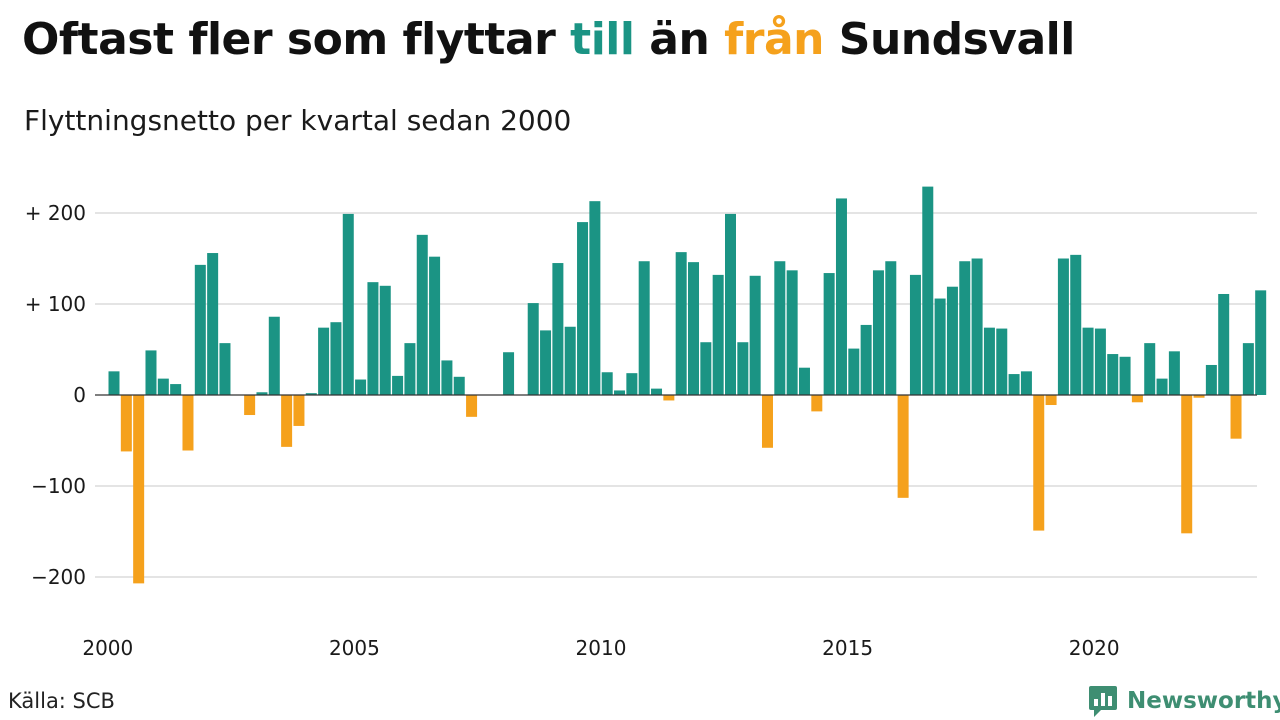  Describe the element at coordinates (61, 701) in the screenshot. I see `source-label: Källa: SCB` at that location.